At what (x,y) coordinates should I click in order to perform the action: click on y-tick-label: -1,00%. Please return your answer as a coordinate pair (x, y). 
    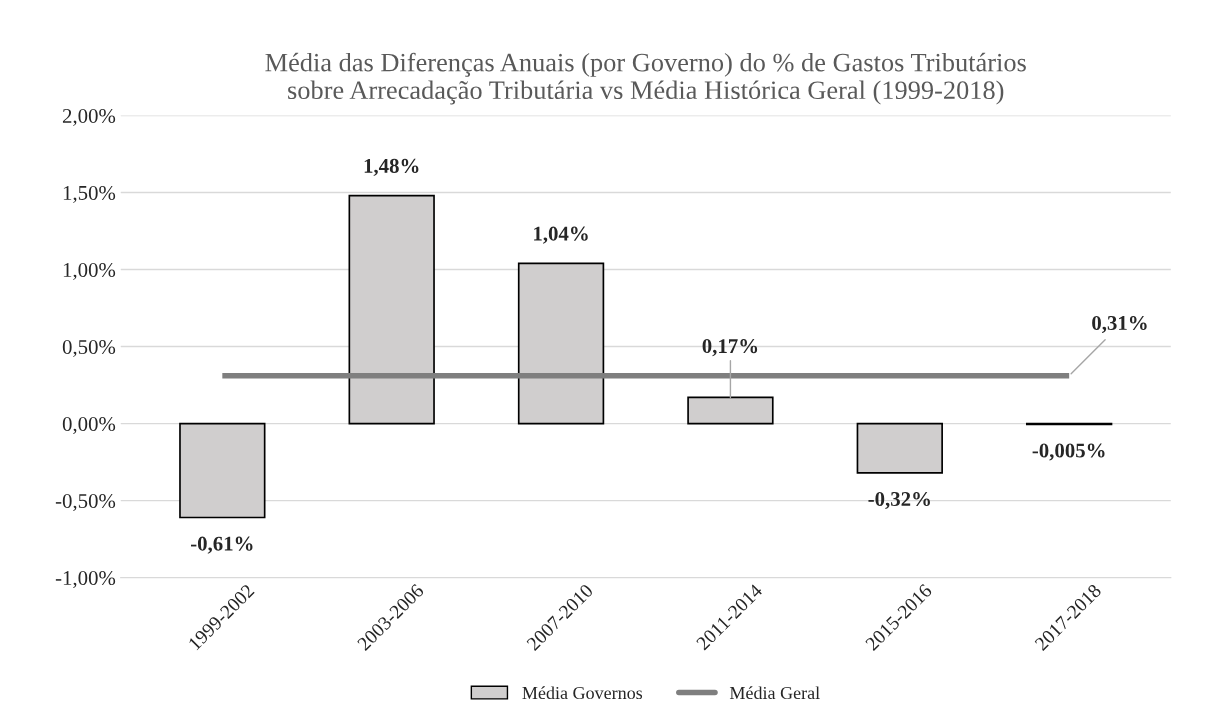
    Looking at the image, I should click on (85, 579).